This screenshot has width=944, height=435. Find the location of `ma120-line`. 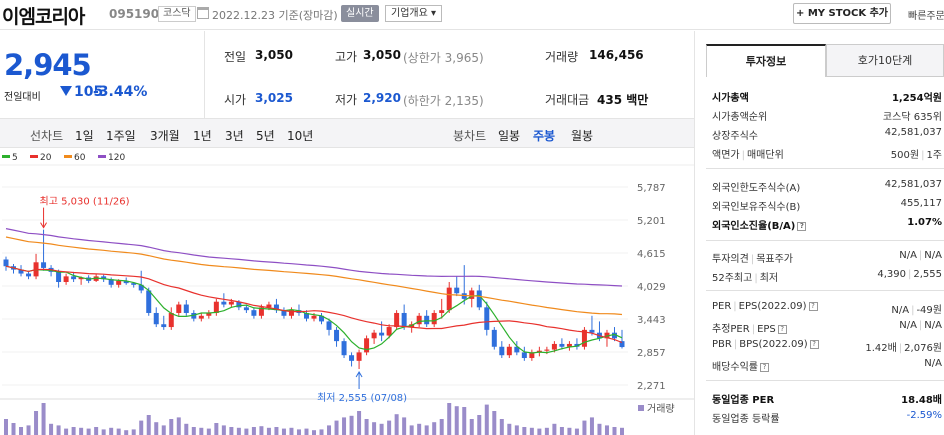

ma120-line is located at coordinates (314, 257).